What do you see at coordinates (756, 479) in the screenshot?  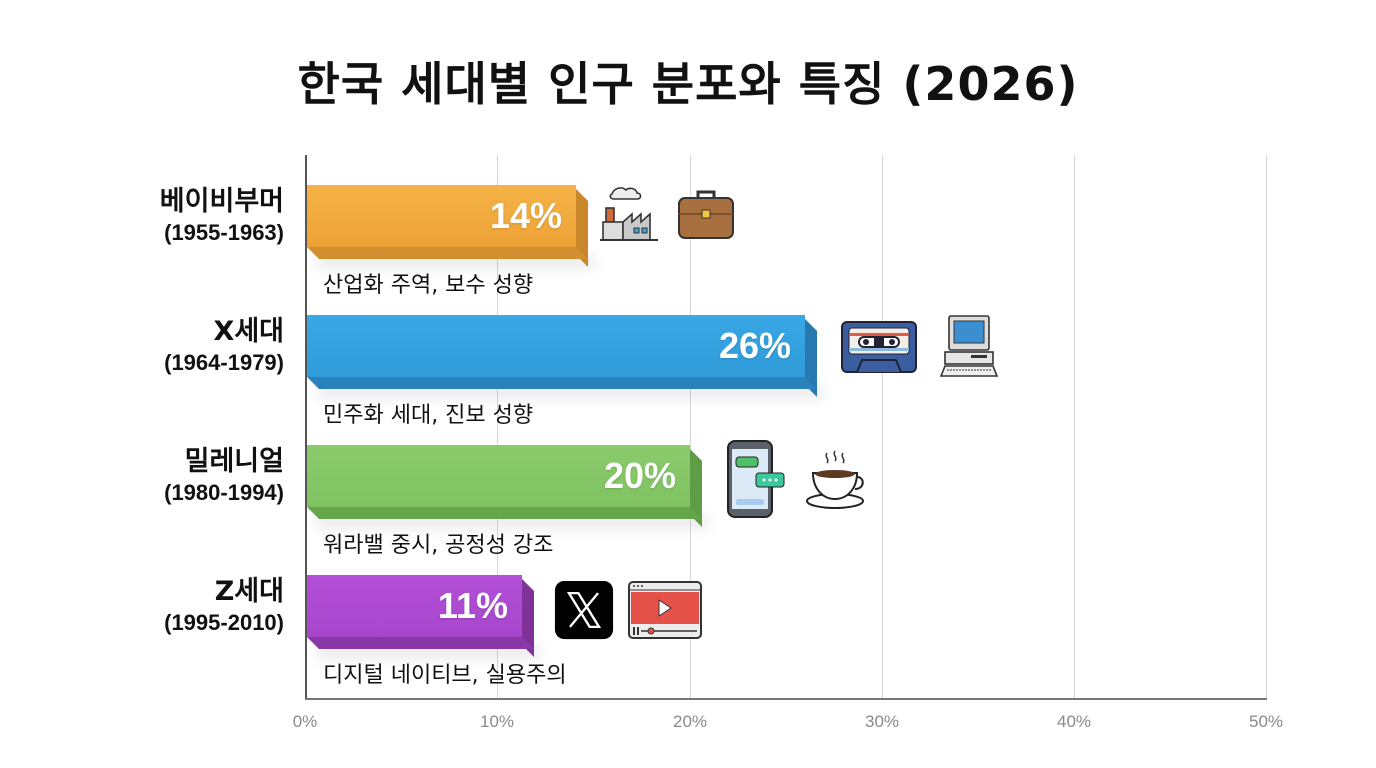 I see `smartphone-chat-icon` at bounding box center [756, 479].